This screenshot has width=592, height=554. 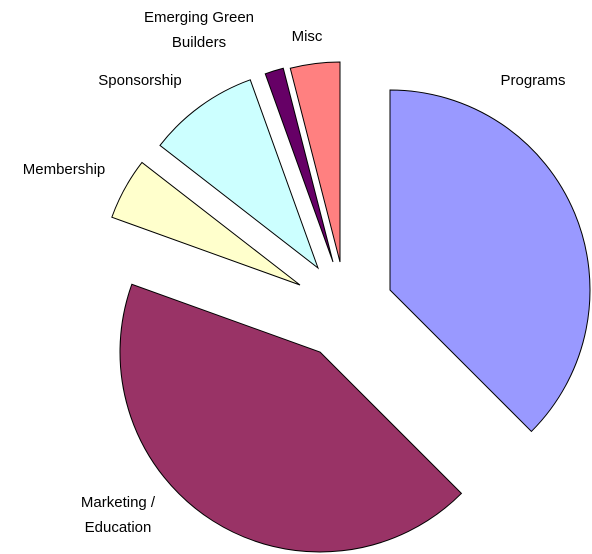 I want to click on slice-label: Marketing / Education, so click(x=118, y=515).